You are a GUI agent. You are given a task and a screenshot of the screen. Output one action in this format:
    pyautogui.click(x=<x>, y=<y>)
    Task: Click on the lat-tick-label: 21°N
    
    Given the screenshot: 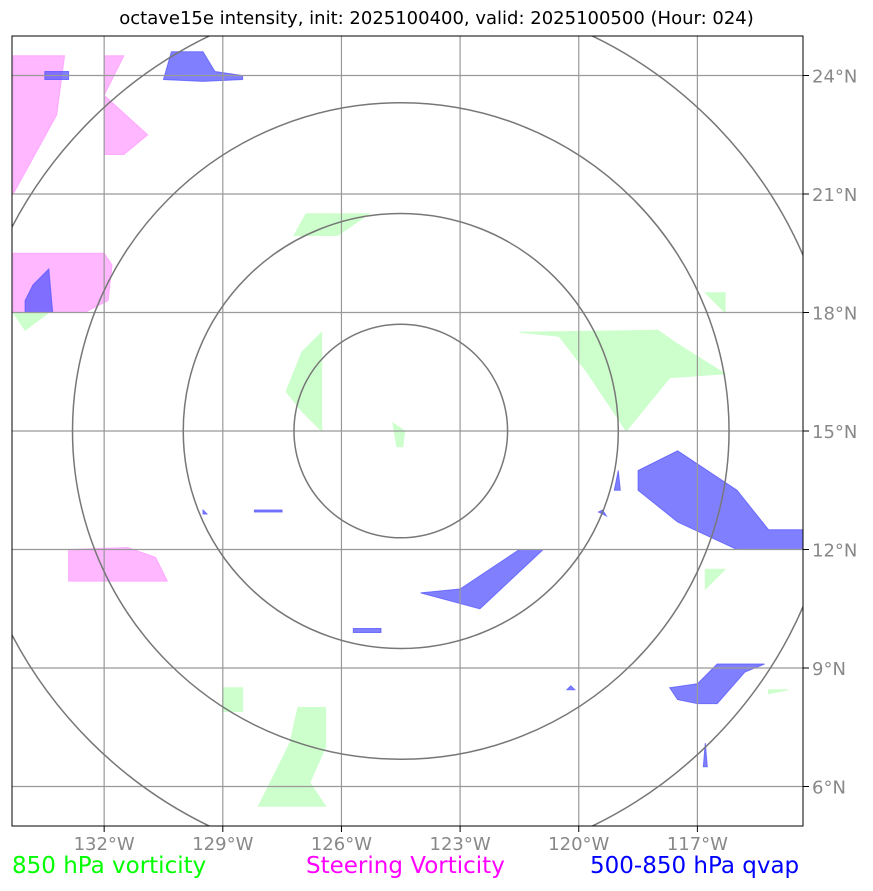 What is the action you would take?
    pyautogui.click(x=834, y=195)
    